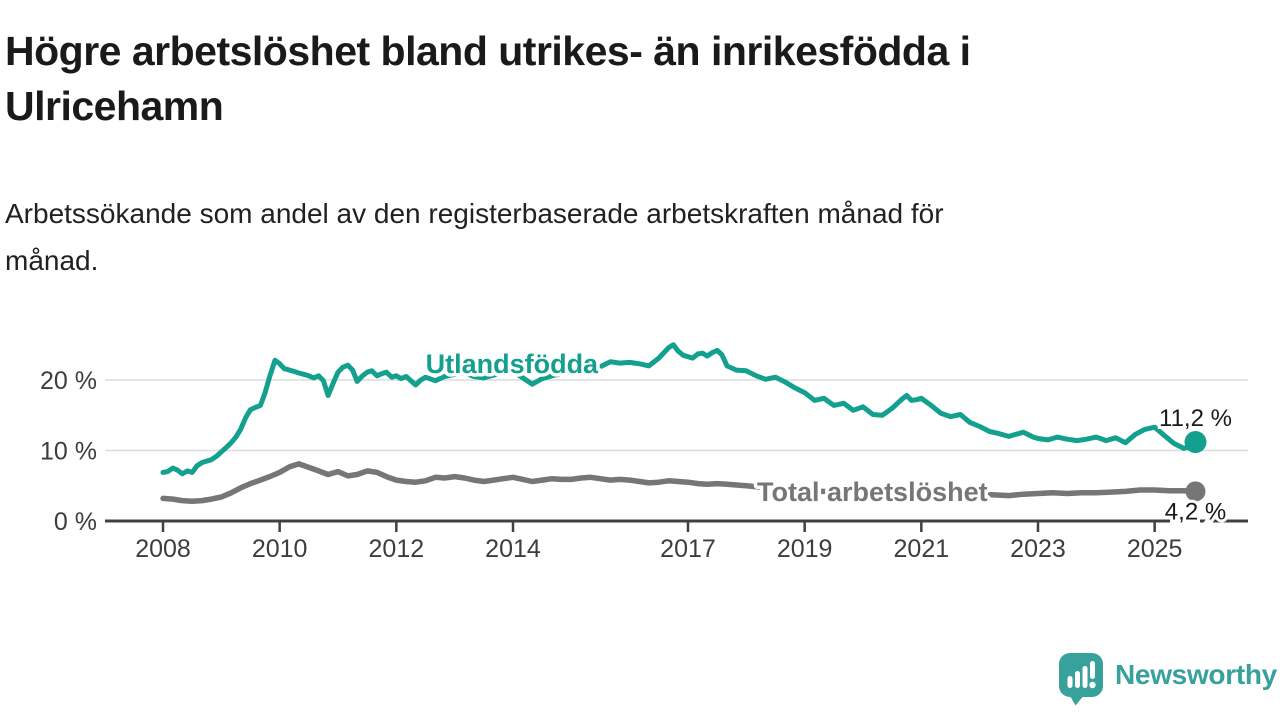 The width and height of the screenshot is (1280, 720). What do you see at coordinates (805, 549) in the screenshot?
I see `x-tick-label-2019: 2019` at bounding box center [805, 549].